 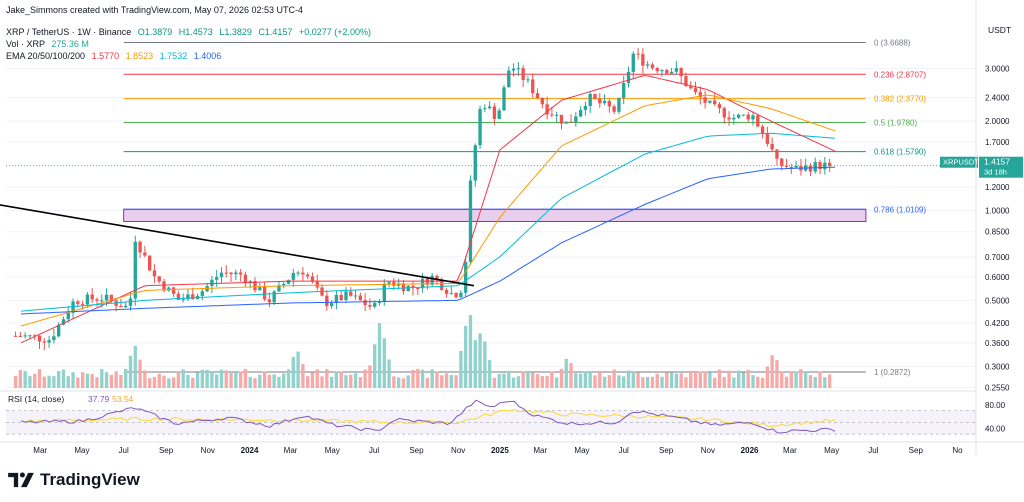 What do you see at coordinates (47, 44) in the screenshot?
I see `volume-legend: Vol · XRP 275.36 M` at bounding box center [47, 44].